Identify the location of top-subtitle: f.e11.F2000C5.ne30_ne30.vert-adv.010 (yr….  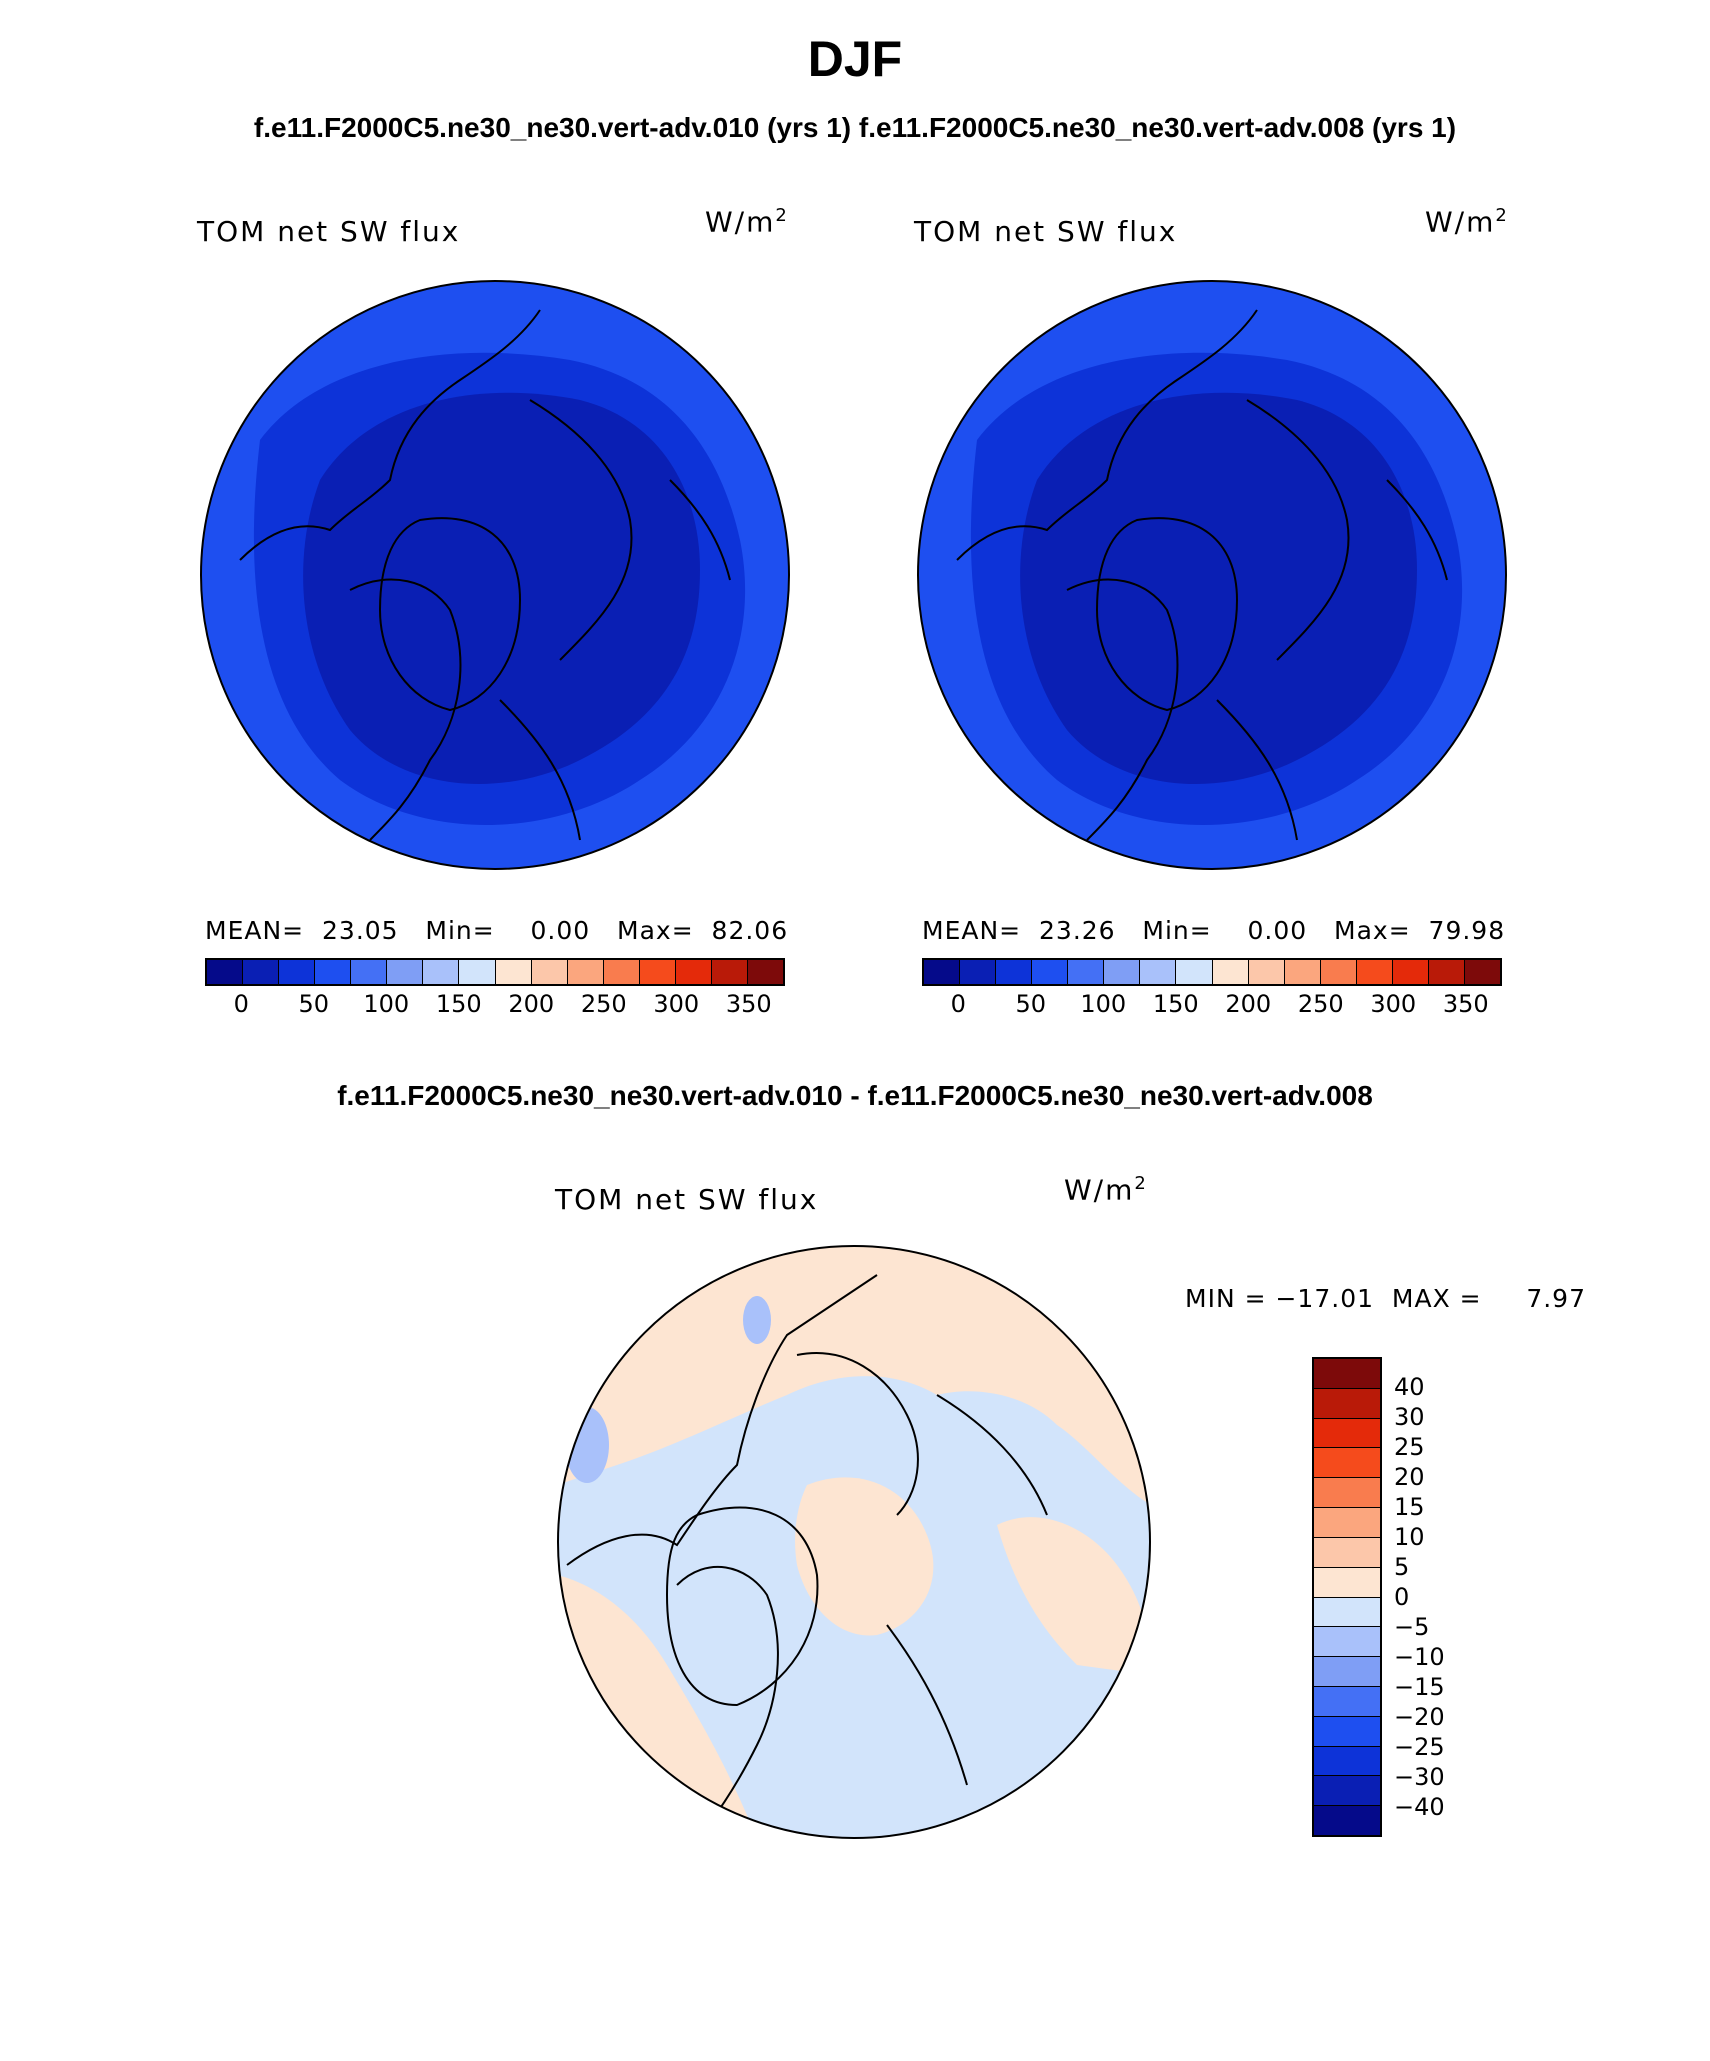
(855, 127).